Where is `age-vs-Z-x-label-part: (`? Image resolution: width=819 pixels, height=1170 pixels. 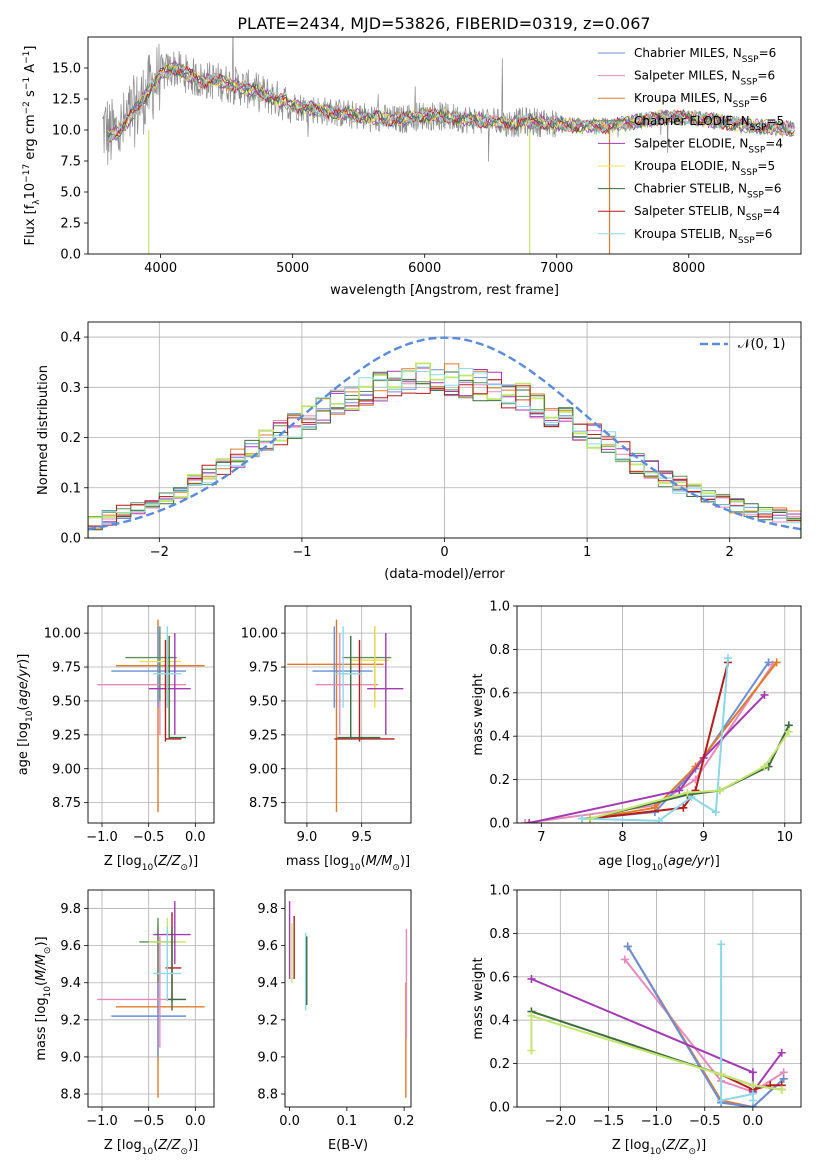 age-vs-Z-x-label-part: ( is located at coordinates (155, 861).